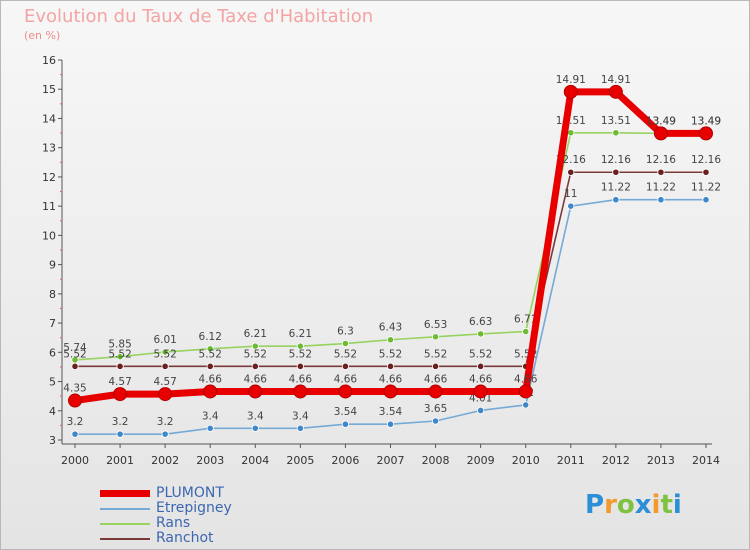 This screenshot has width=750, height=550. What do you see at coordinates (75, 460) in the screenshot?
I see `x-tick-label: 2000` at bounding box center [75, 460].